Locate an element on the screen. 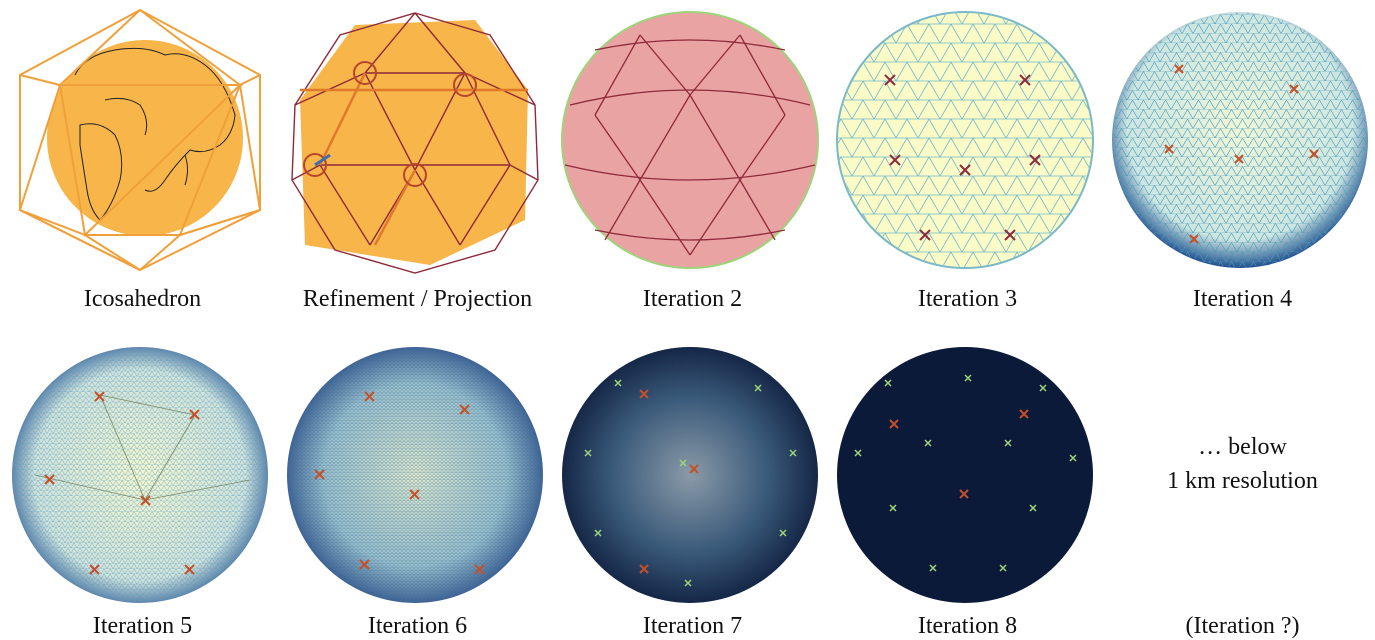  iteration-6-vertices is located at coordinates (399, 483).